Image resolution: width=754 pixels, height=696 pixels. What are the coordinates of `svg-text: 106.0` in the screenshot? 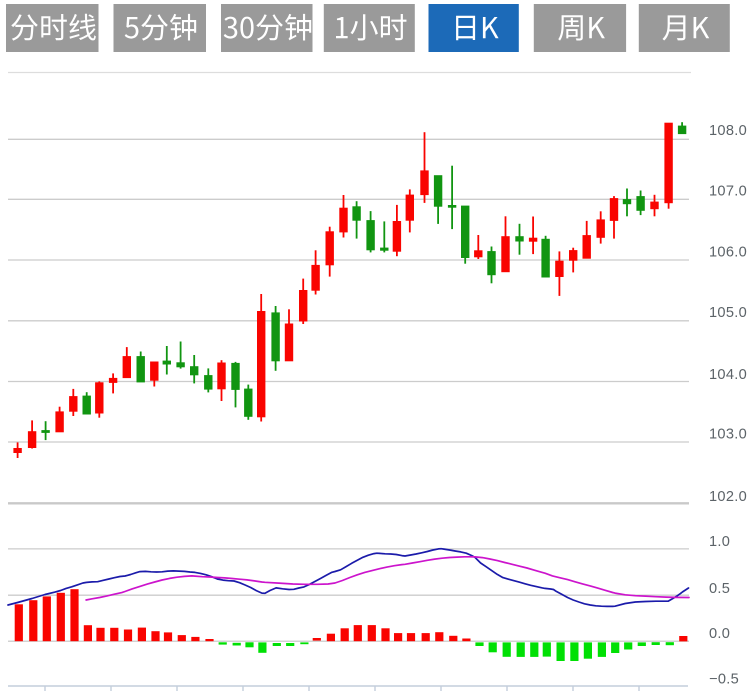 It's located at (728, 252).